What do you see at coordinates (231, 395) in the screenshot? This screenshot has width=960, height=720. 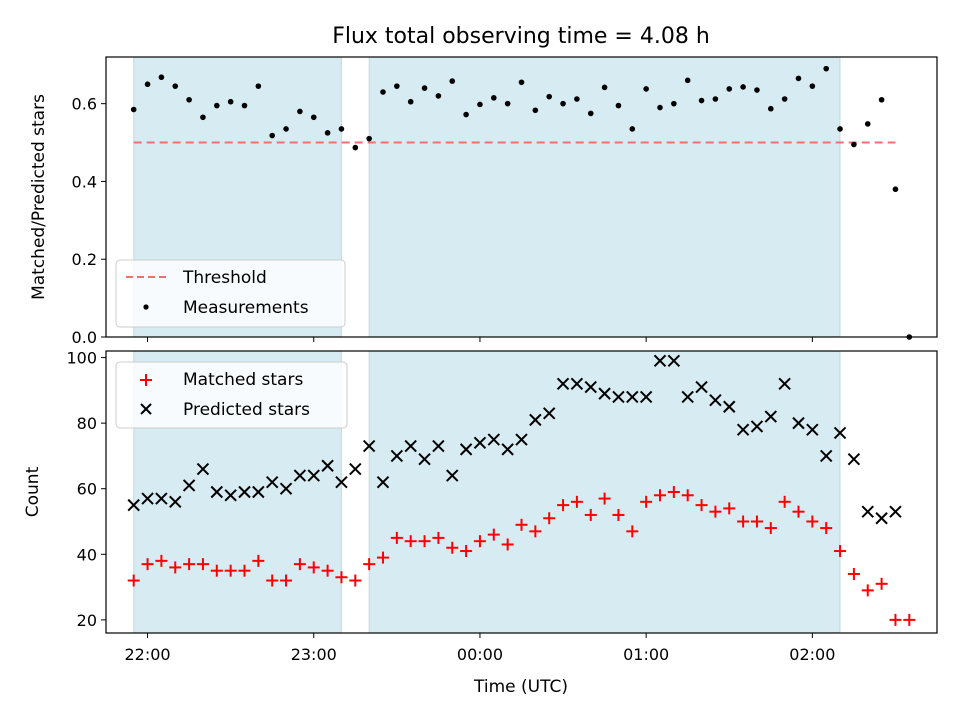 I see `bottom-legend-box` at bounding box center [231, 395].